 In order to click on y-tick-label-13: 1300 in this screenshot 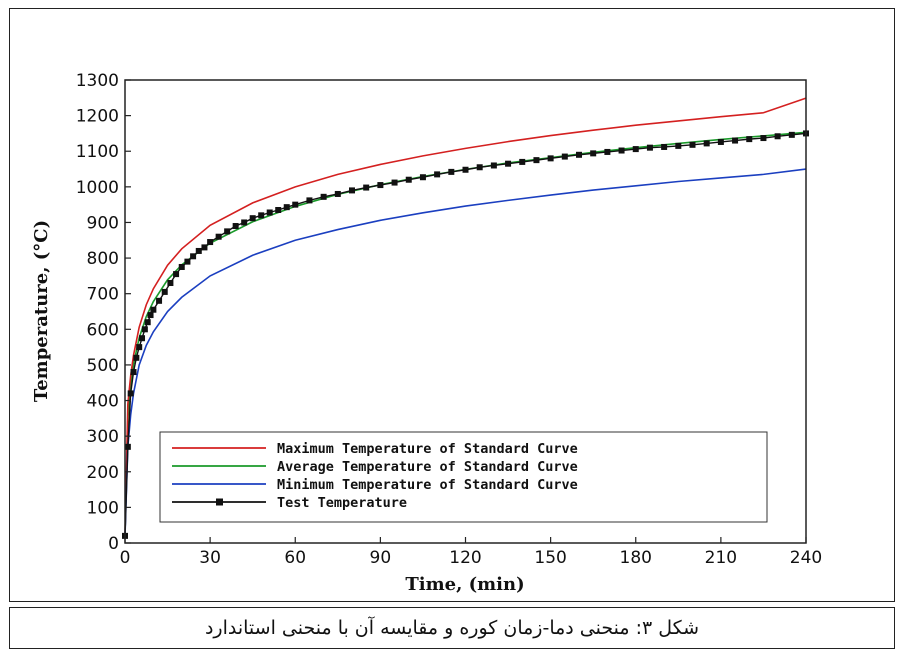, I will do `click(97, 81)`.